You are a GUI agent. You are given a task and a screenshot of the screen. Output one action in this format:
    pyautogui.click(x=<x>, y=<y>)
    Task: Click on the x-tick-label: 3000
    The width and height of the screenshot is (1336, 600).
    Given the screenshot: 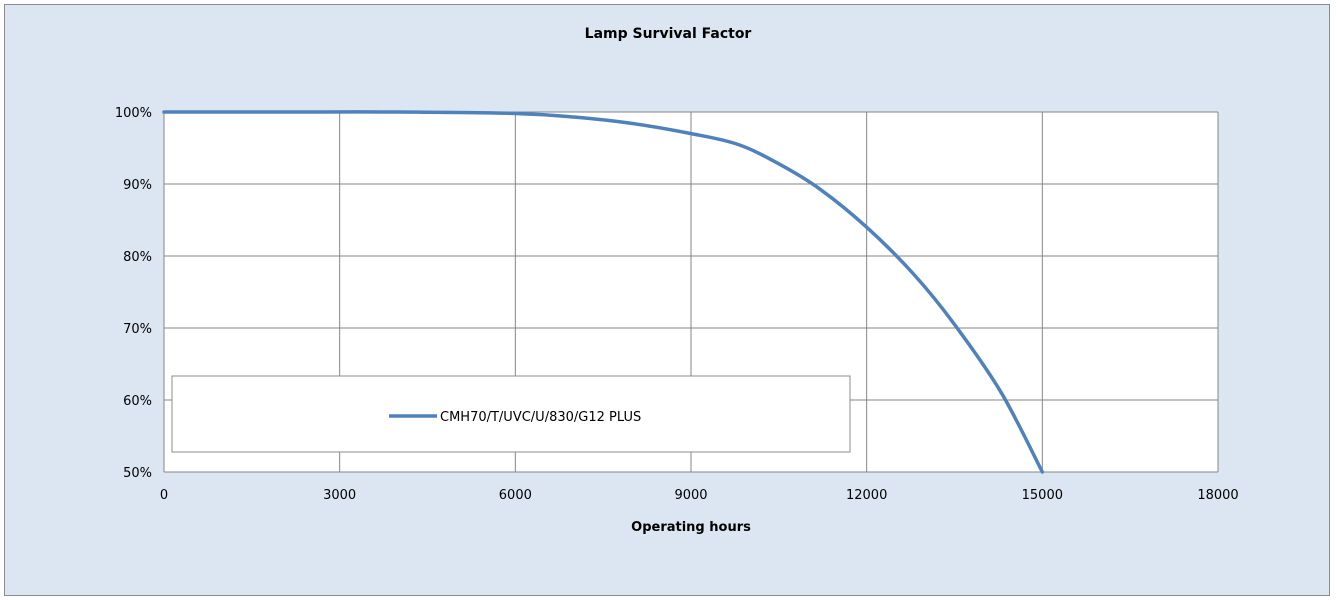 What is the action you would take?
    pyautogui.click(x=339, y=495)
    